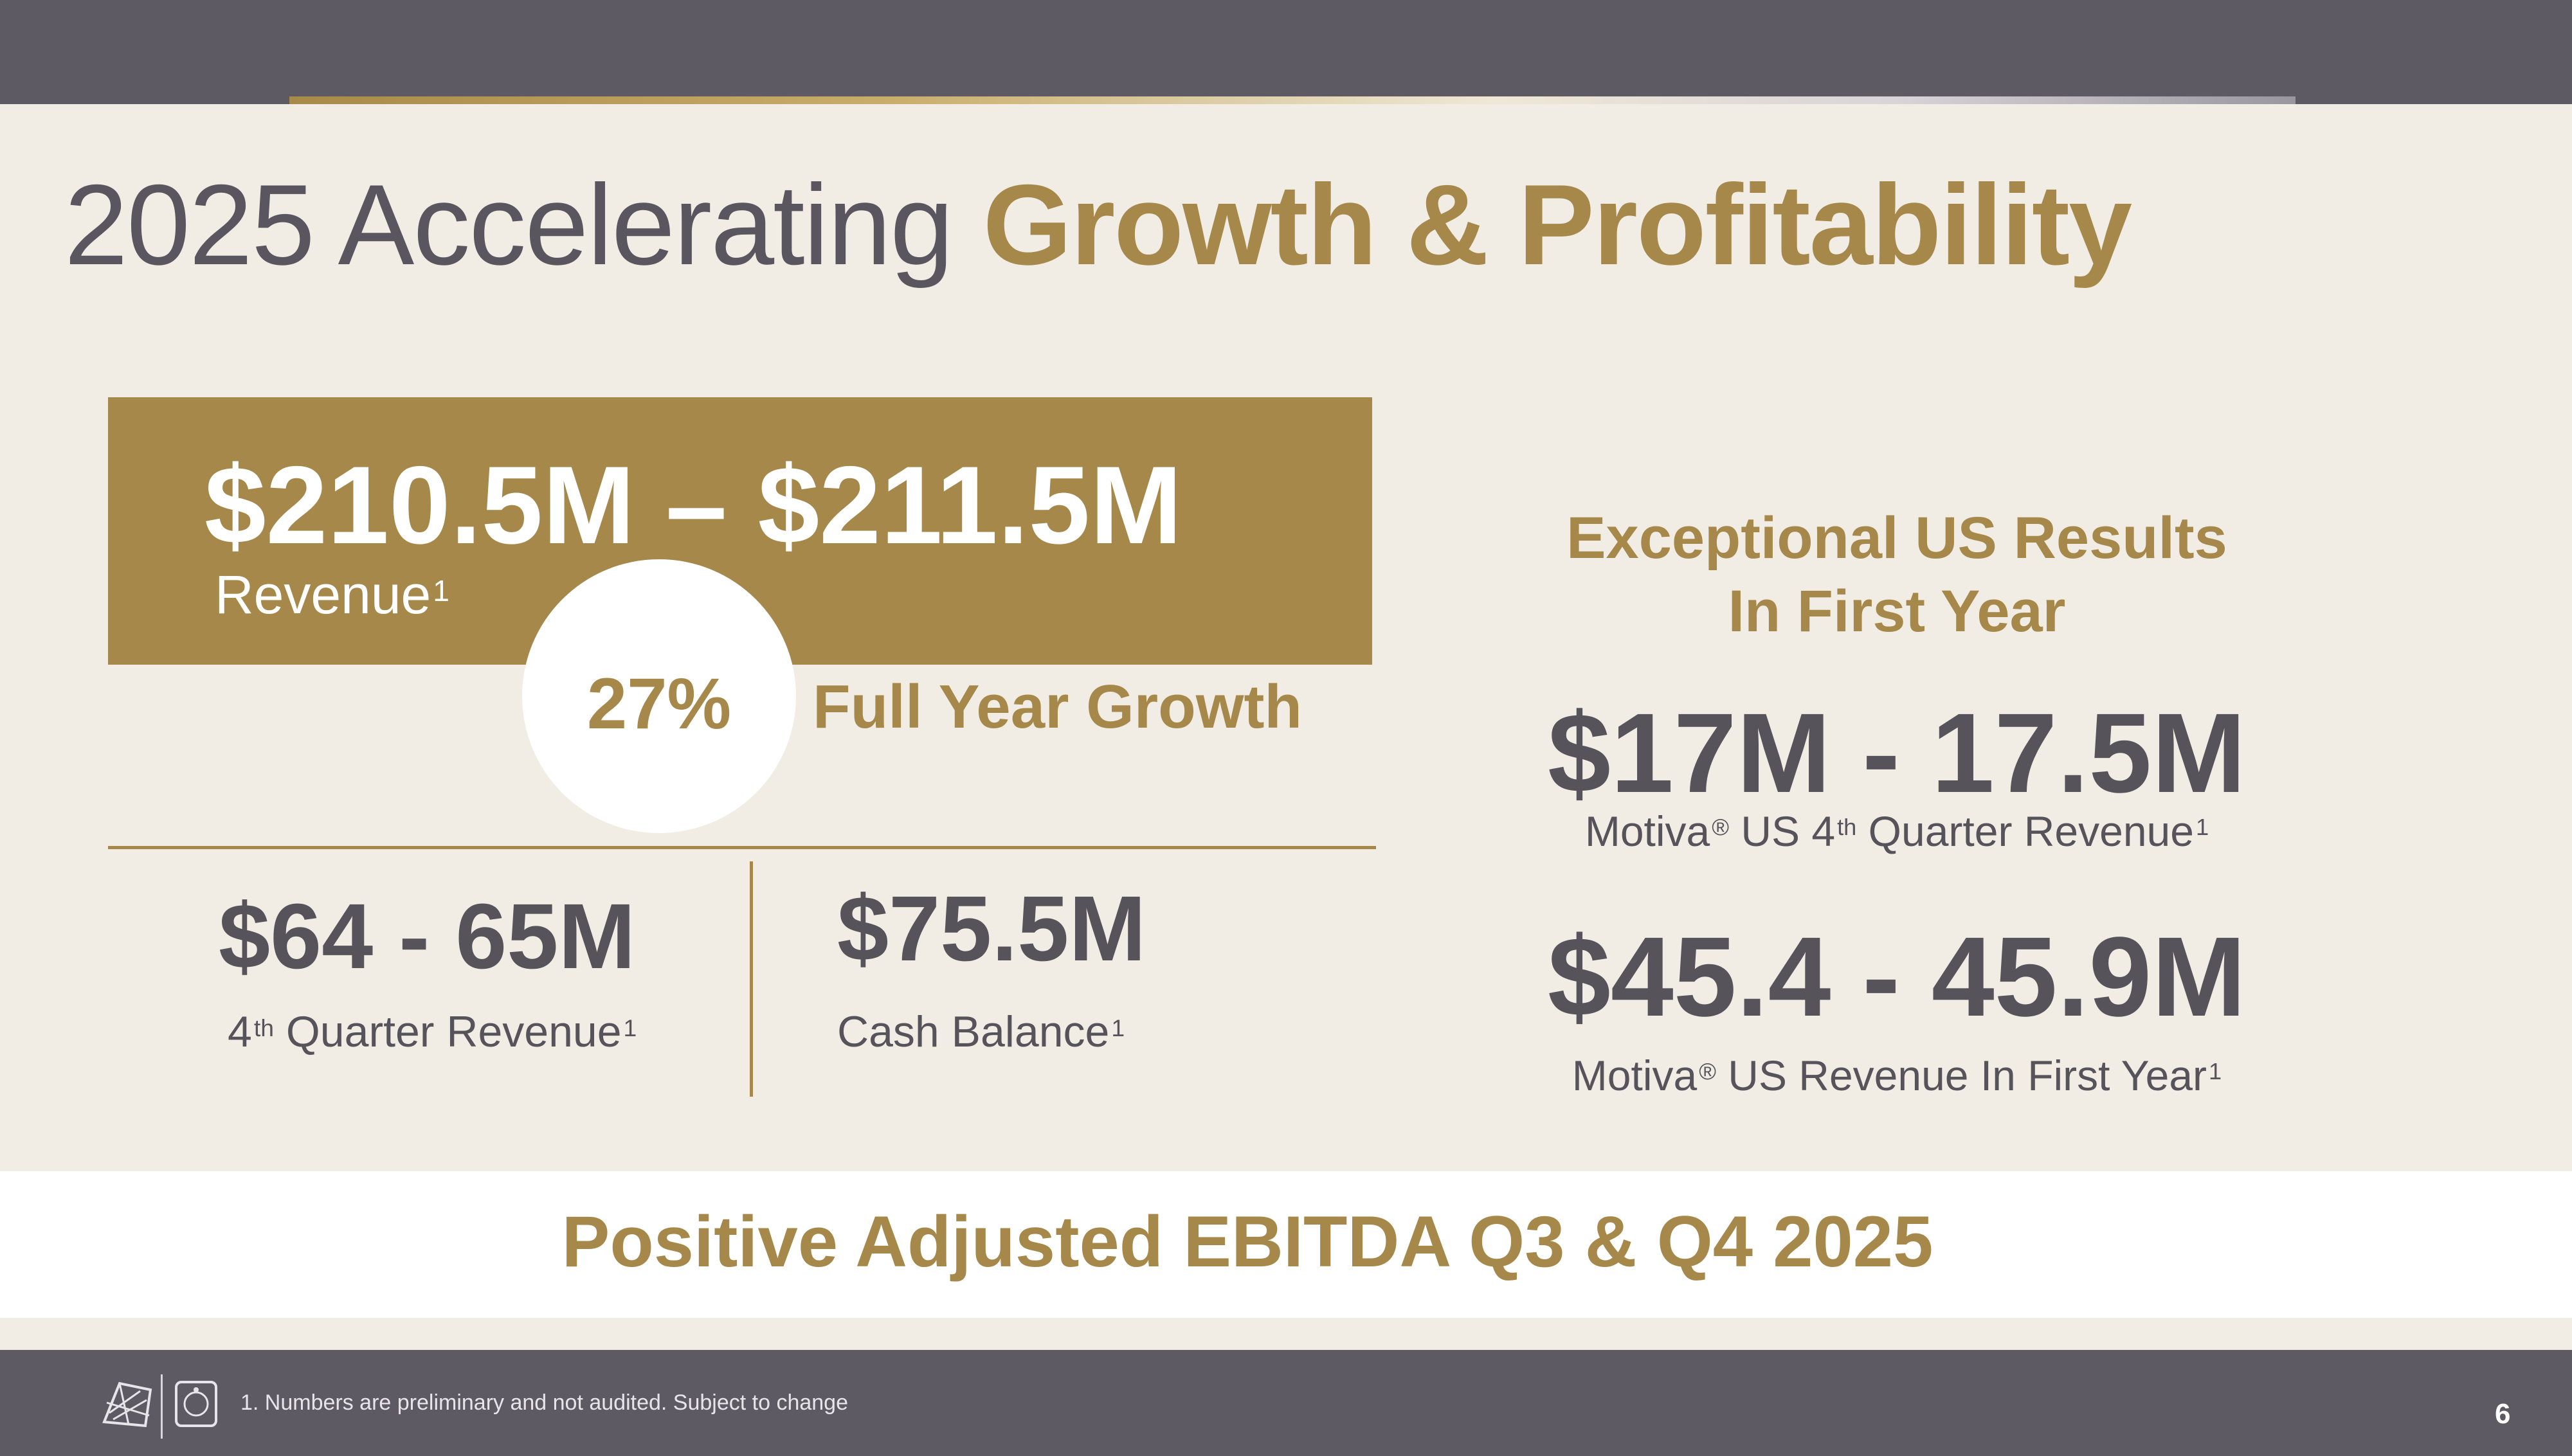 This screenshot has height=1456, width=2572. I want to click on us-q4-ordinal: th, so click(1847, 827).